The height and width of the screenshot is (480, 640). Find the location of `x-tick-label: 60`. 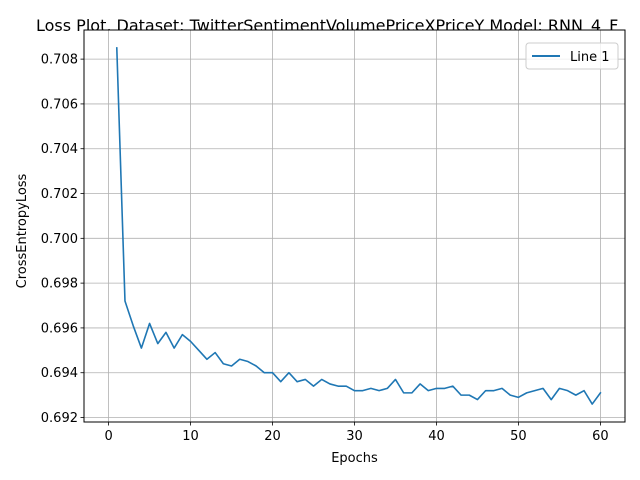

x-tick-label: 60 is located at coordinates (600, 436).